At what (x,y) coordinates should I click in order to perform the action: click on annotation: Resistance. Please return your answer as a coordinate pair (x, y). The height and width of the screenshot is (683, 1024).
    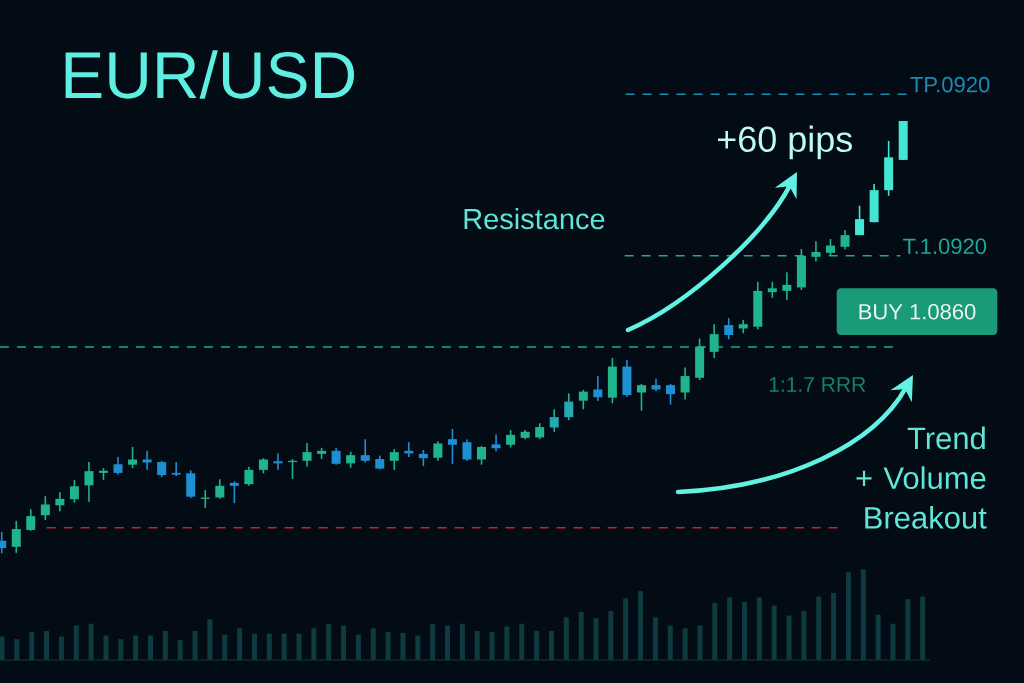
    Looking at the image, I should click on (534, 218).